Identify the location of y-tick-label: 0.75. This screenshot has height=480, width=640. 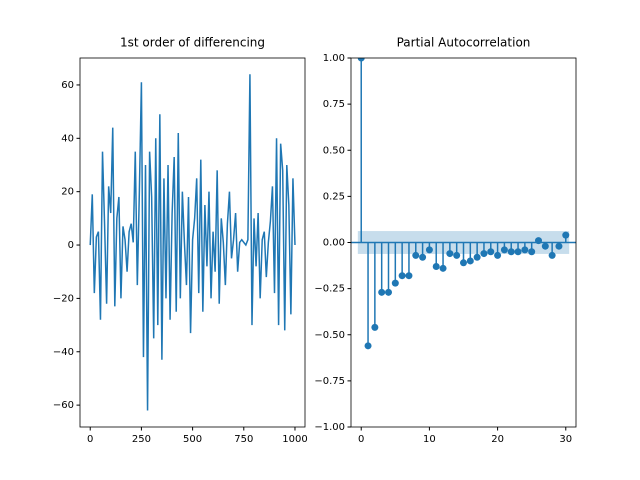
(334, 104).